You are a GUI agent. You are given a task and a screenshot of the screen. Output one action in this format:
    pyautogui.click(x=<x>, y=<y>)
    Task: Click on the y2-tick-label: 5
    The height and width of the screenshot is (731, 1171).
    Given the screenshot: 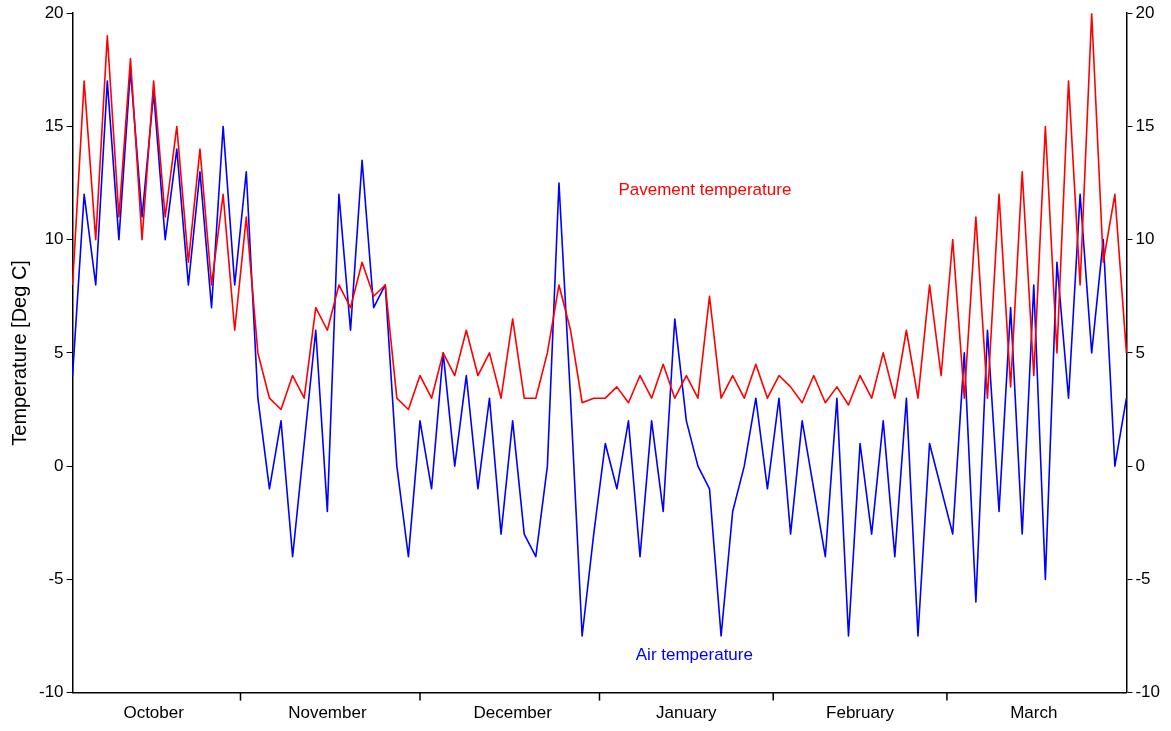 What is the action you would take?
    pyautogui.click(x=1140, y=352)
    